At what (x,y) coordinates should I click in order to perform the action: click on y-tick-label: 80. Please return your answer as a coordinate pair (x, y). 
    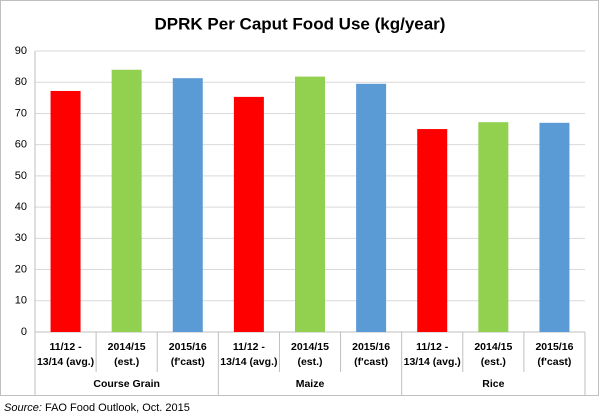
    Looking at the image, I should click on (21, 82).